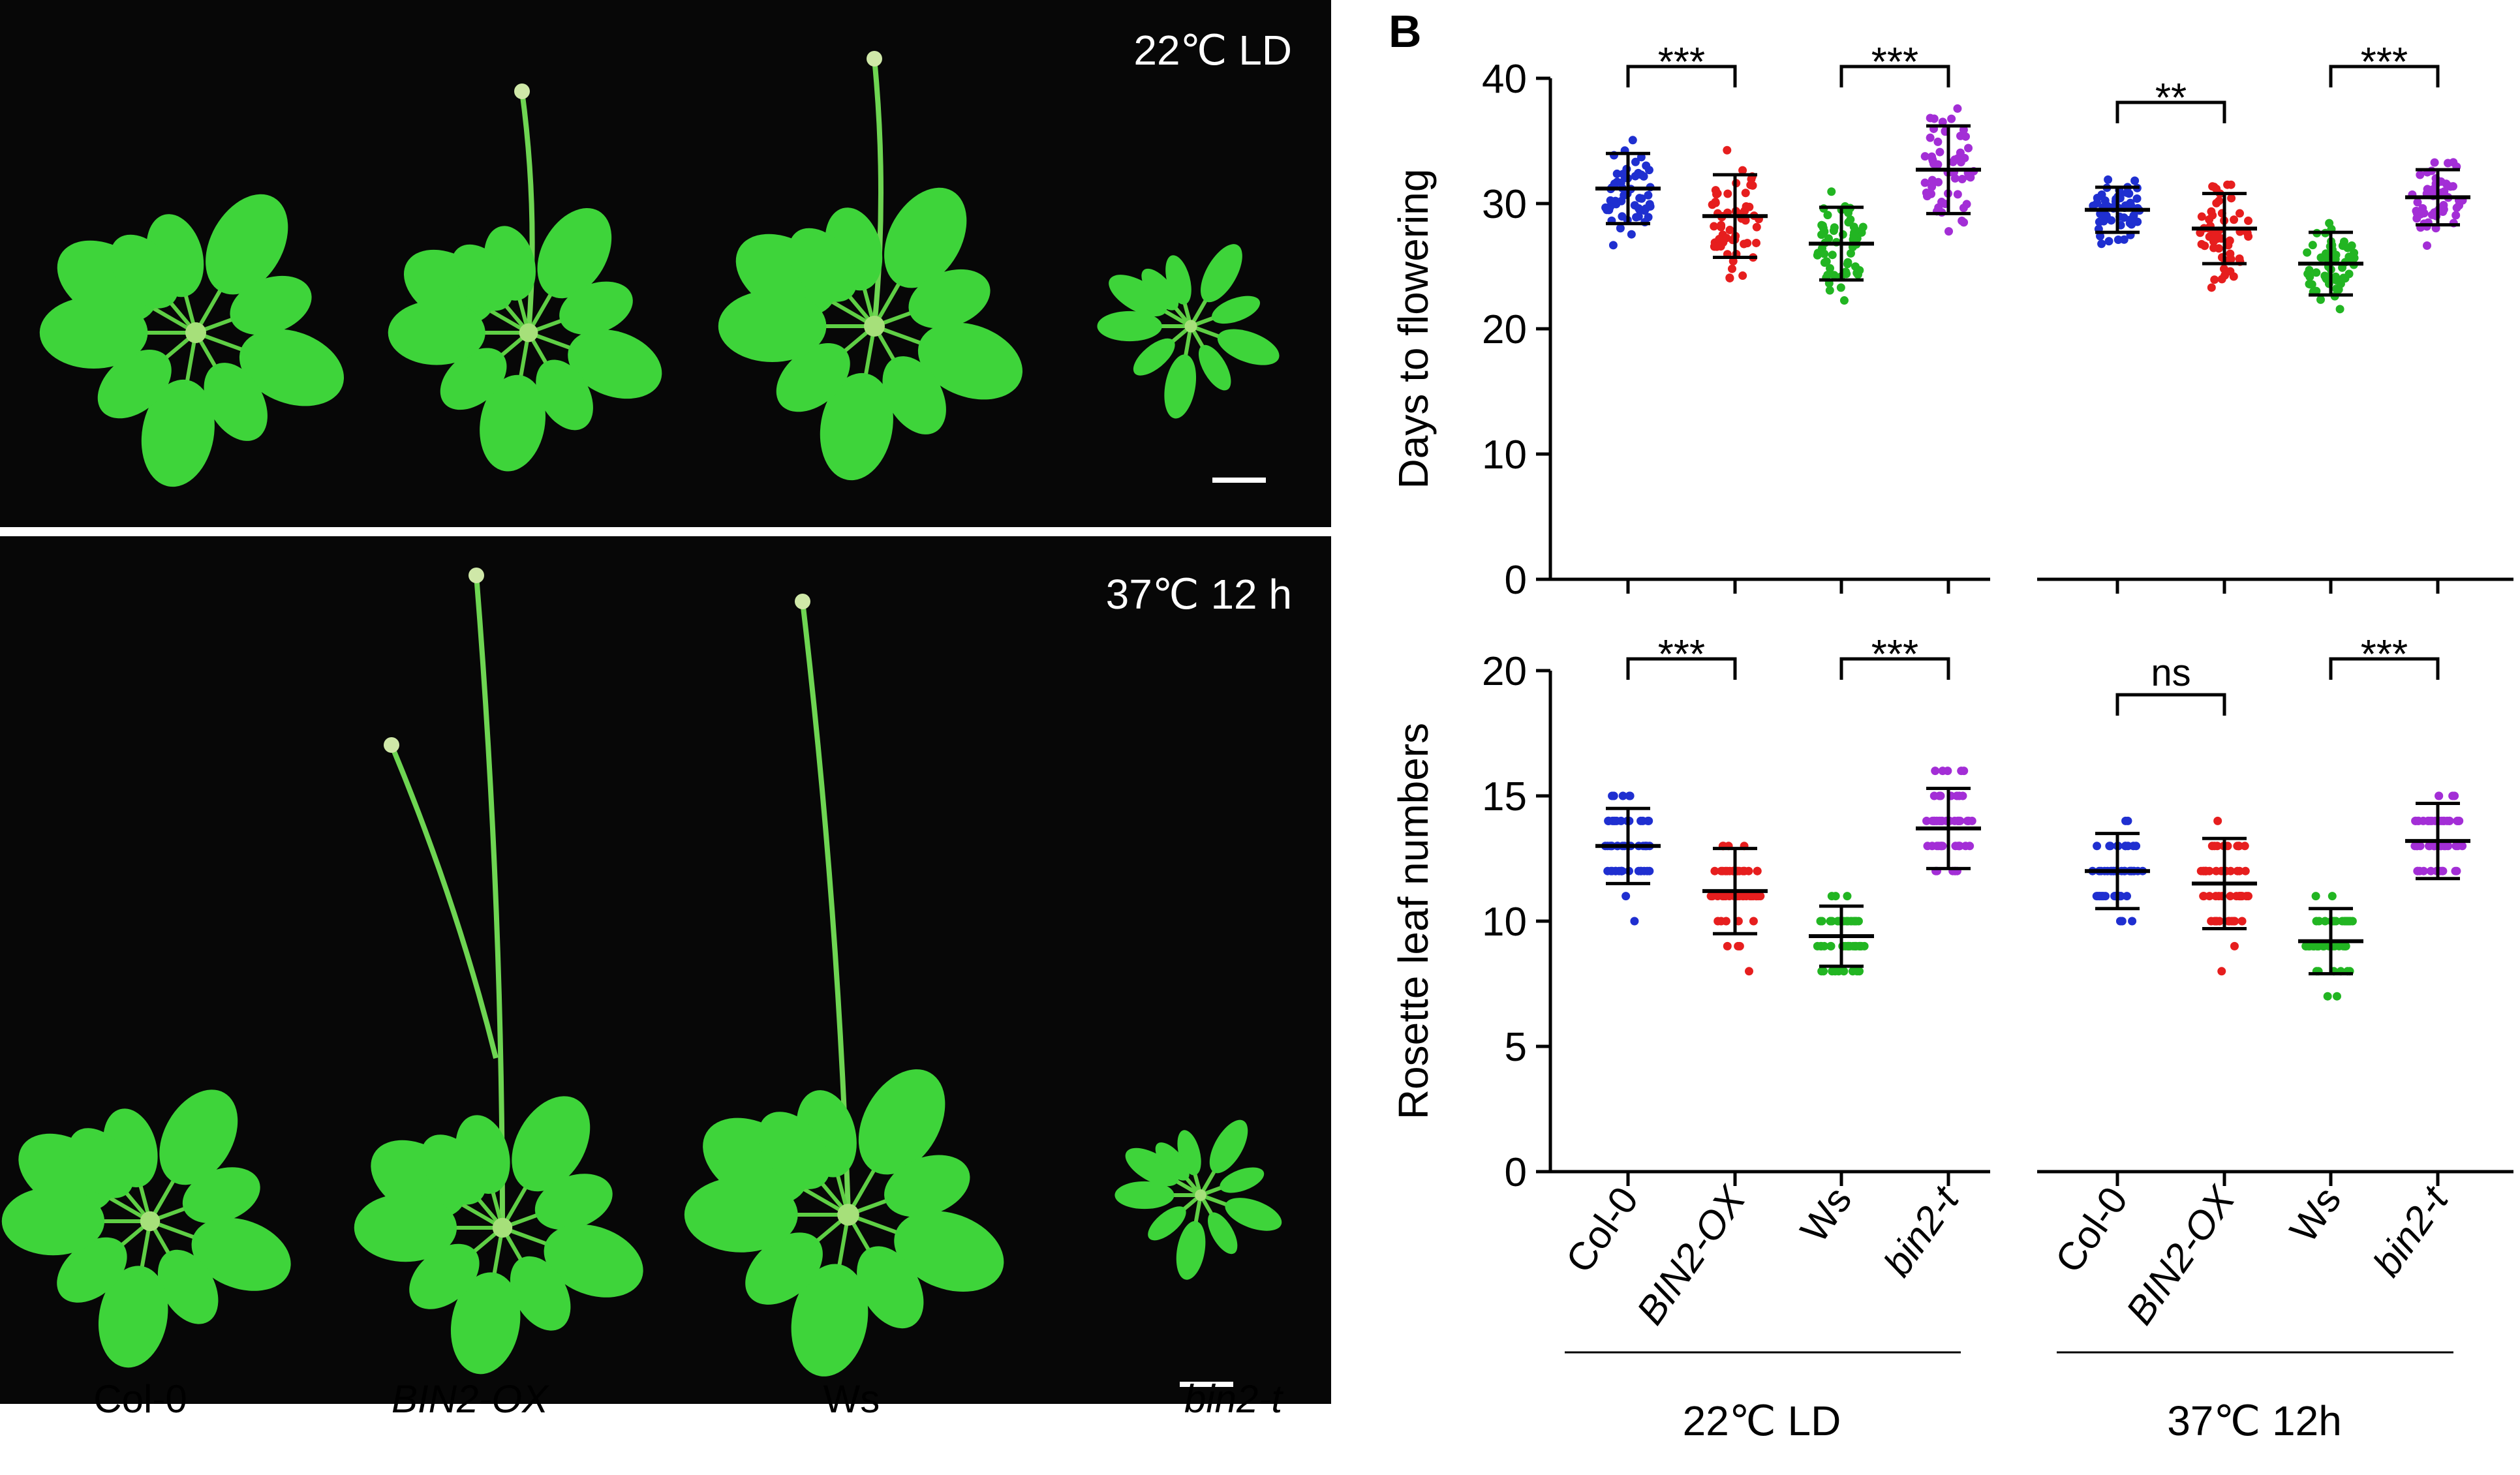  What do you see at coordinates (852, 1399) in the screenshot?
I see `genotype-label-ws: Ws` at bounding box center [852, 1399].